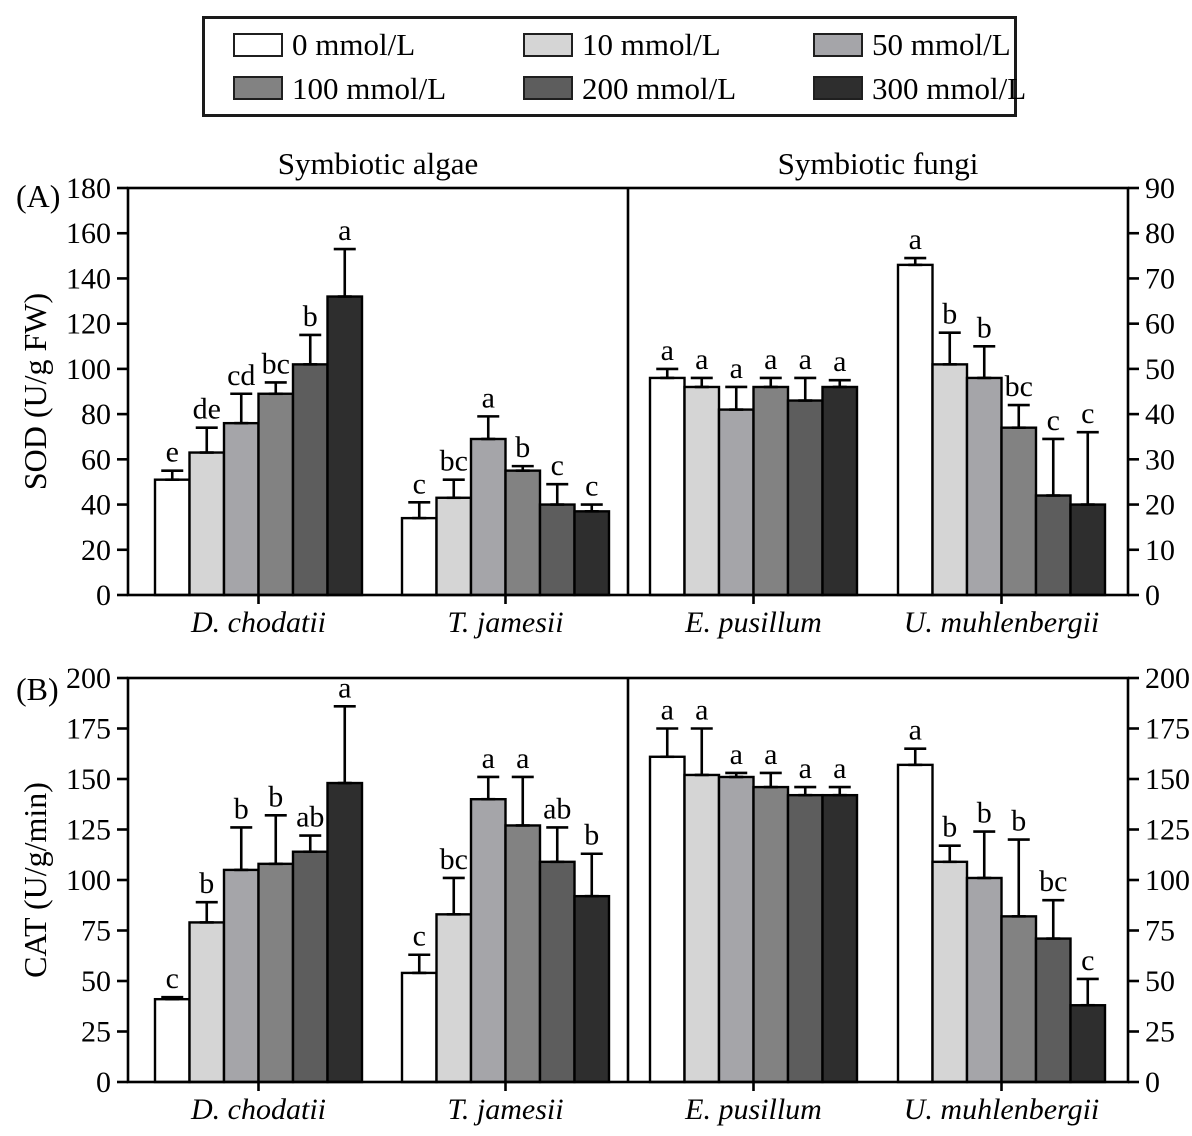 The height and width of the screenshot is (1136, 1192). What do you see at coordinates (1002, 622) in the screenshot?
I see `species-label: U. muhlenbergii` at bounding box center [1002, 622].